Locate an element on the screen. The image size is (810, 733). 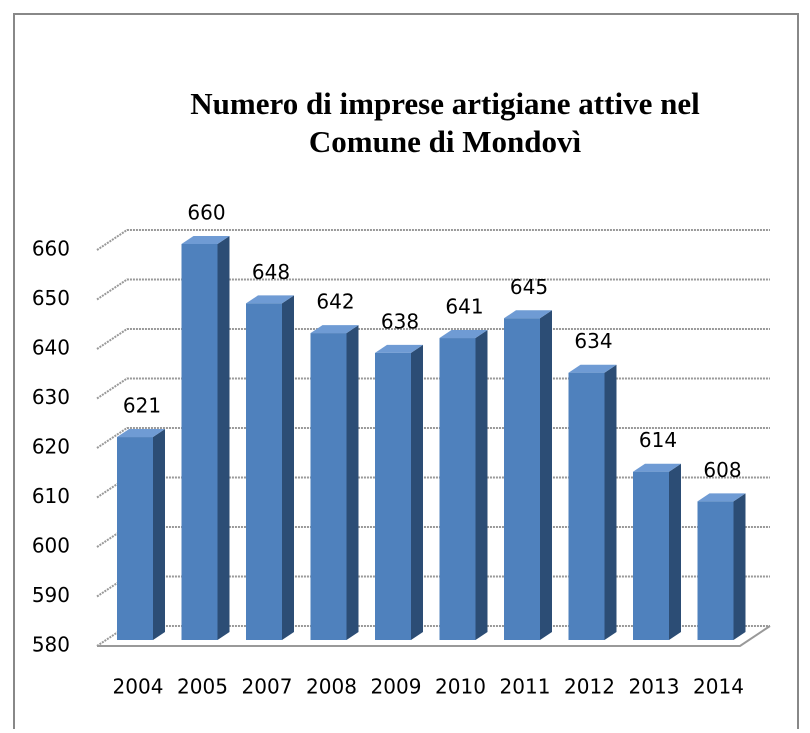
y-tick-label: 590 is located at coordinates (51, 595).